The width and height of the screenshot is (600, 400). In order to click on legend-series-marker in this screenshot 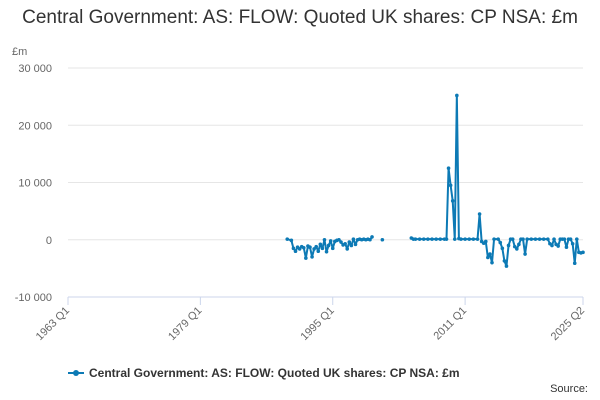, I will do `click(76, 373)`.